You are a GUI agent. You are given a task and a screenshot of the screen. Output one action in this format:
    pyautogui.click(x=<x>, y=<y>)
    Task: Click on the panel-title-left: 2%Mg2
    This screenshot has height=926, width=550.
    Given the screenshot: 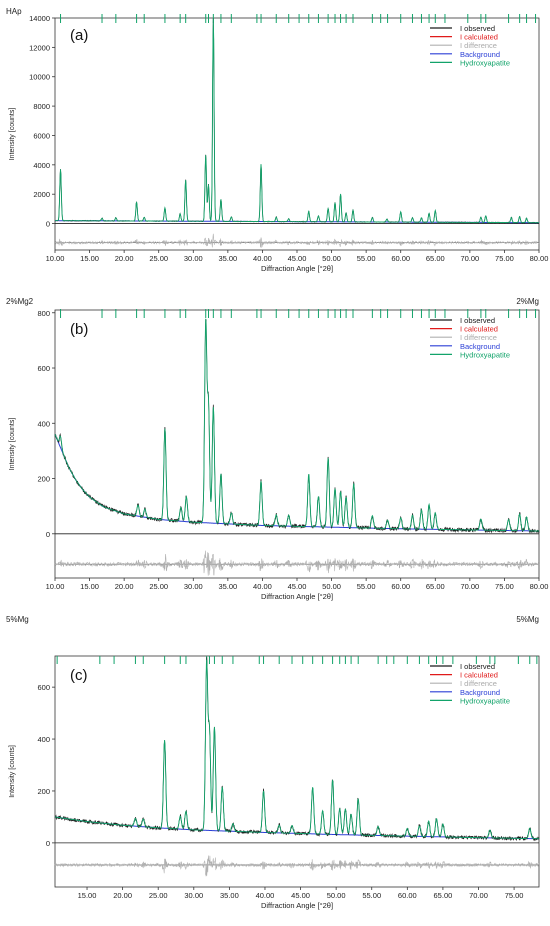 What is the action you would take?
    pyautogui.click(x=20, y=301)
    